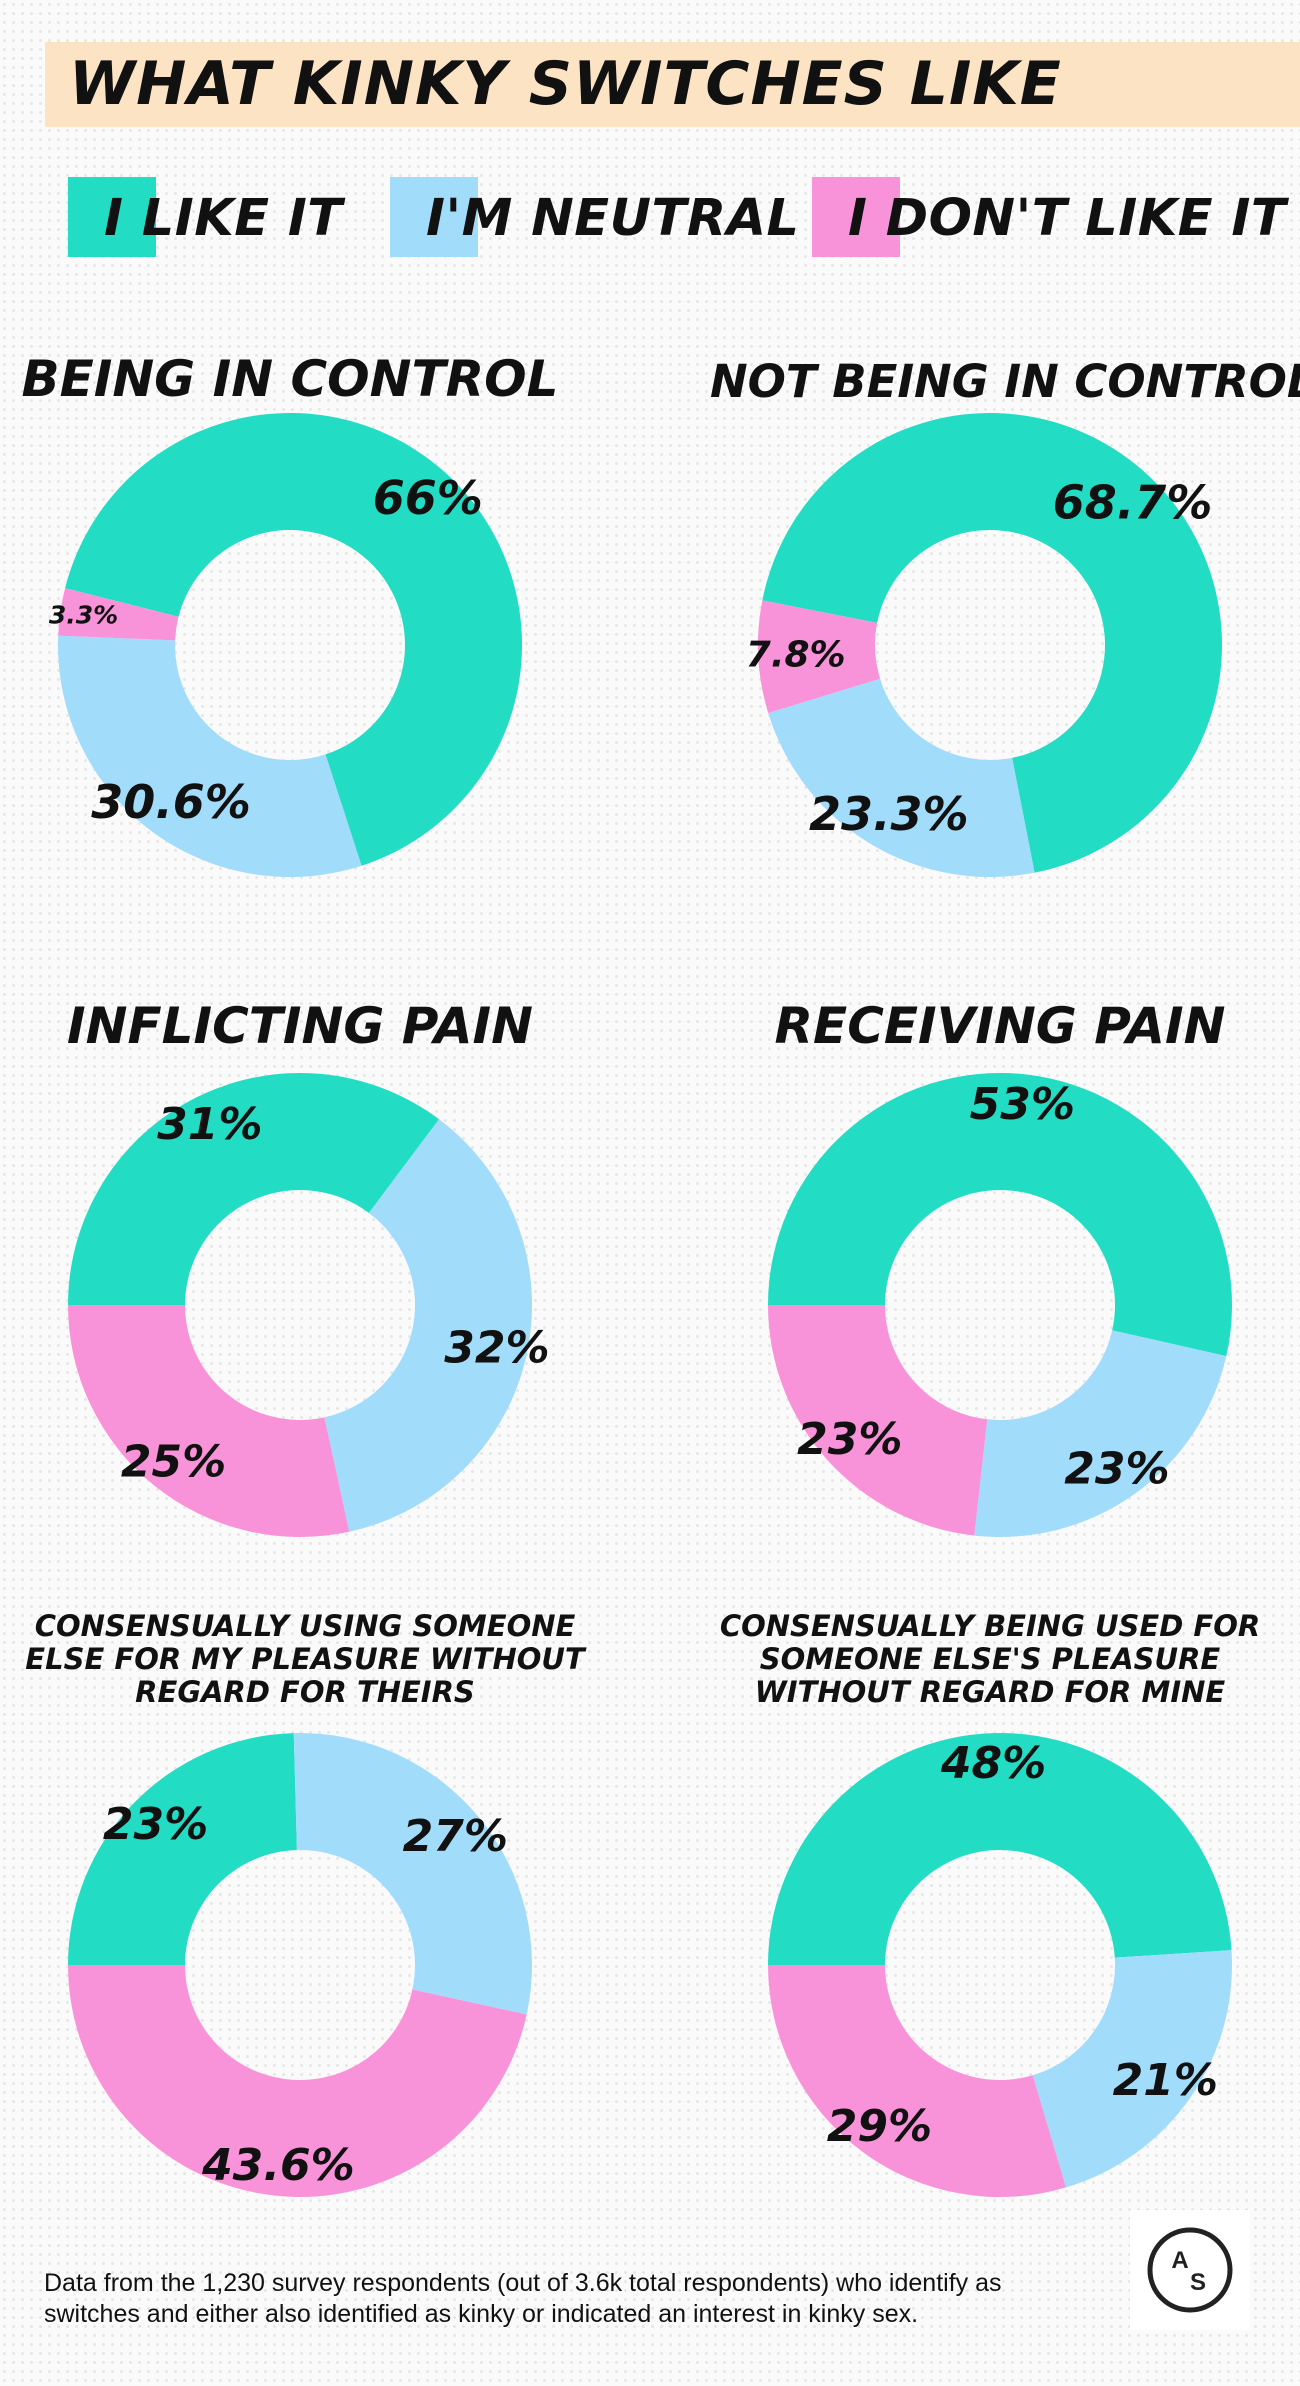 The image size is (1300, 2386). What do you see at coordinates (112, 217) in the screenshot?
I see `legend-swatch-like` at bounding box center [112, 217].